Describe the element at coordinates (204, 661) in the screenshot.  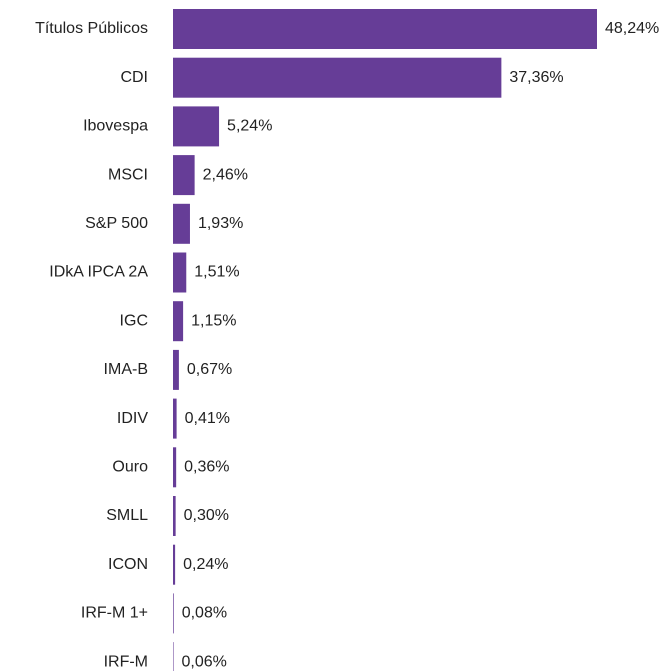
I see `value-label: 0,06%` at that location.